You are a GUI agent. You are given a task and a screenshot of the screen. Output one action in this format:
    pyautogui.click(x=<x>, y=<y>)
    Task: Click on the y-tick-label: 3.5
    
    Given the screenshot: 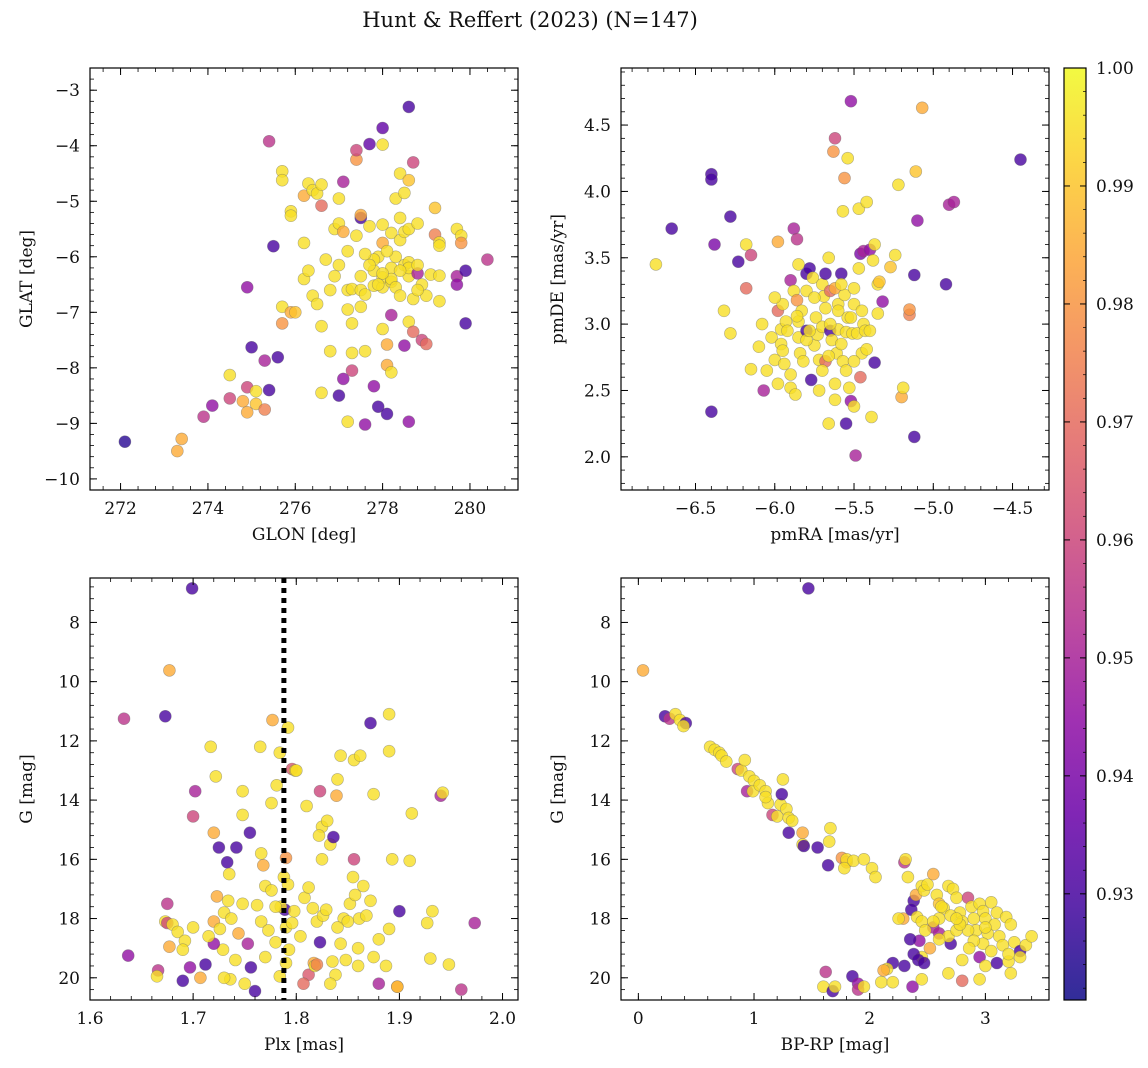 What is the action you would take?
    pyautogui.click(x=597, y=259)
    